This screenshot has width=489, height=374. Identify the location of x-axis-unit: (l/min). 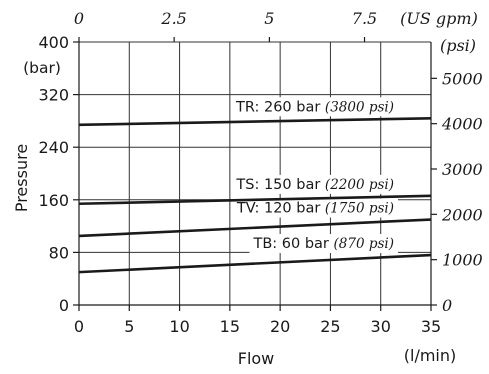
(430, 355).